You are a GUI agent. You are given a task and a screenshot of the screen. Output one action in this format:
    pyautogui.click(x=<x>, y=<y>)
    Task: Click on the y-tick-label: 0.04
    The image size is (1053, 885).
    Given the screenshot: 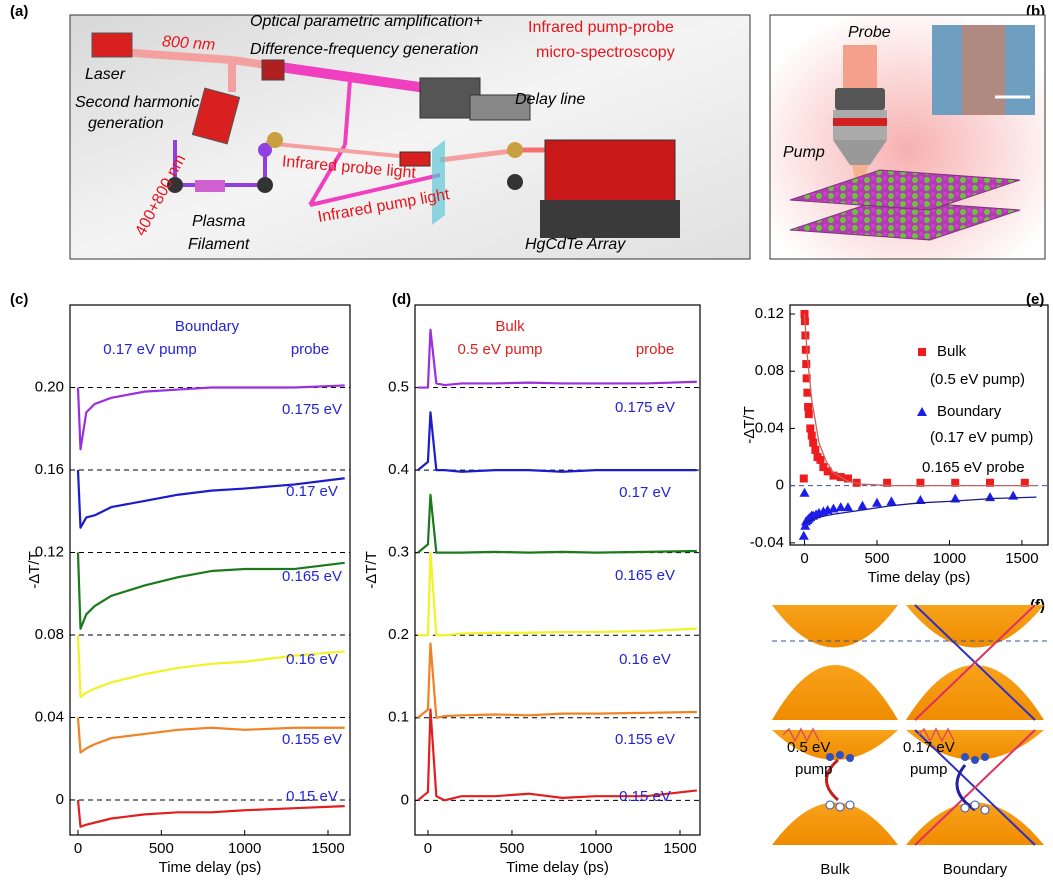 What is the action you would take?
    pyautogui.click(x=49, y=716)
    